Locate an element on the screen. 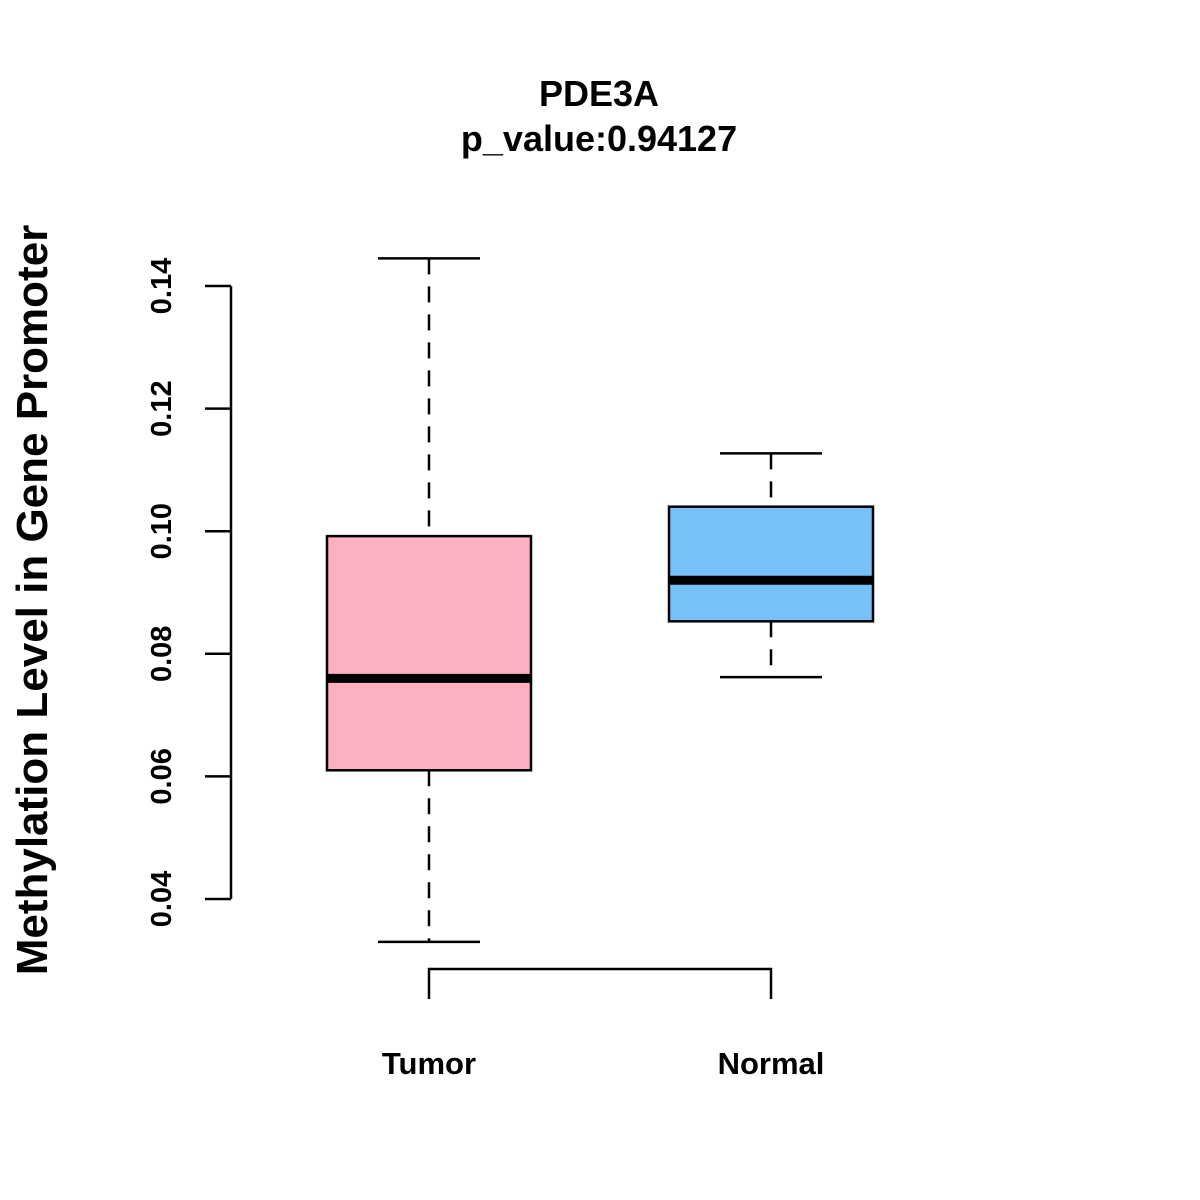 This screenshot has width=1200, height=1200. x-axis-bracket is located at coordinates (600, 983).